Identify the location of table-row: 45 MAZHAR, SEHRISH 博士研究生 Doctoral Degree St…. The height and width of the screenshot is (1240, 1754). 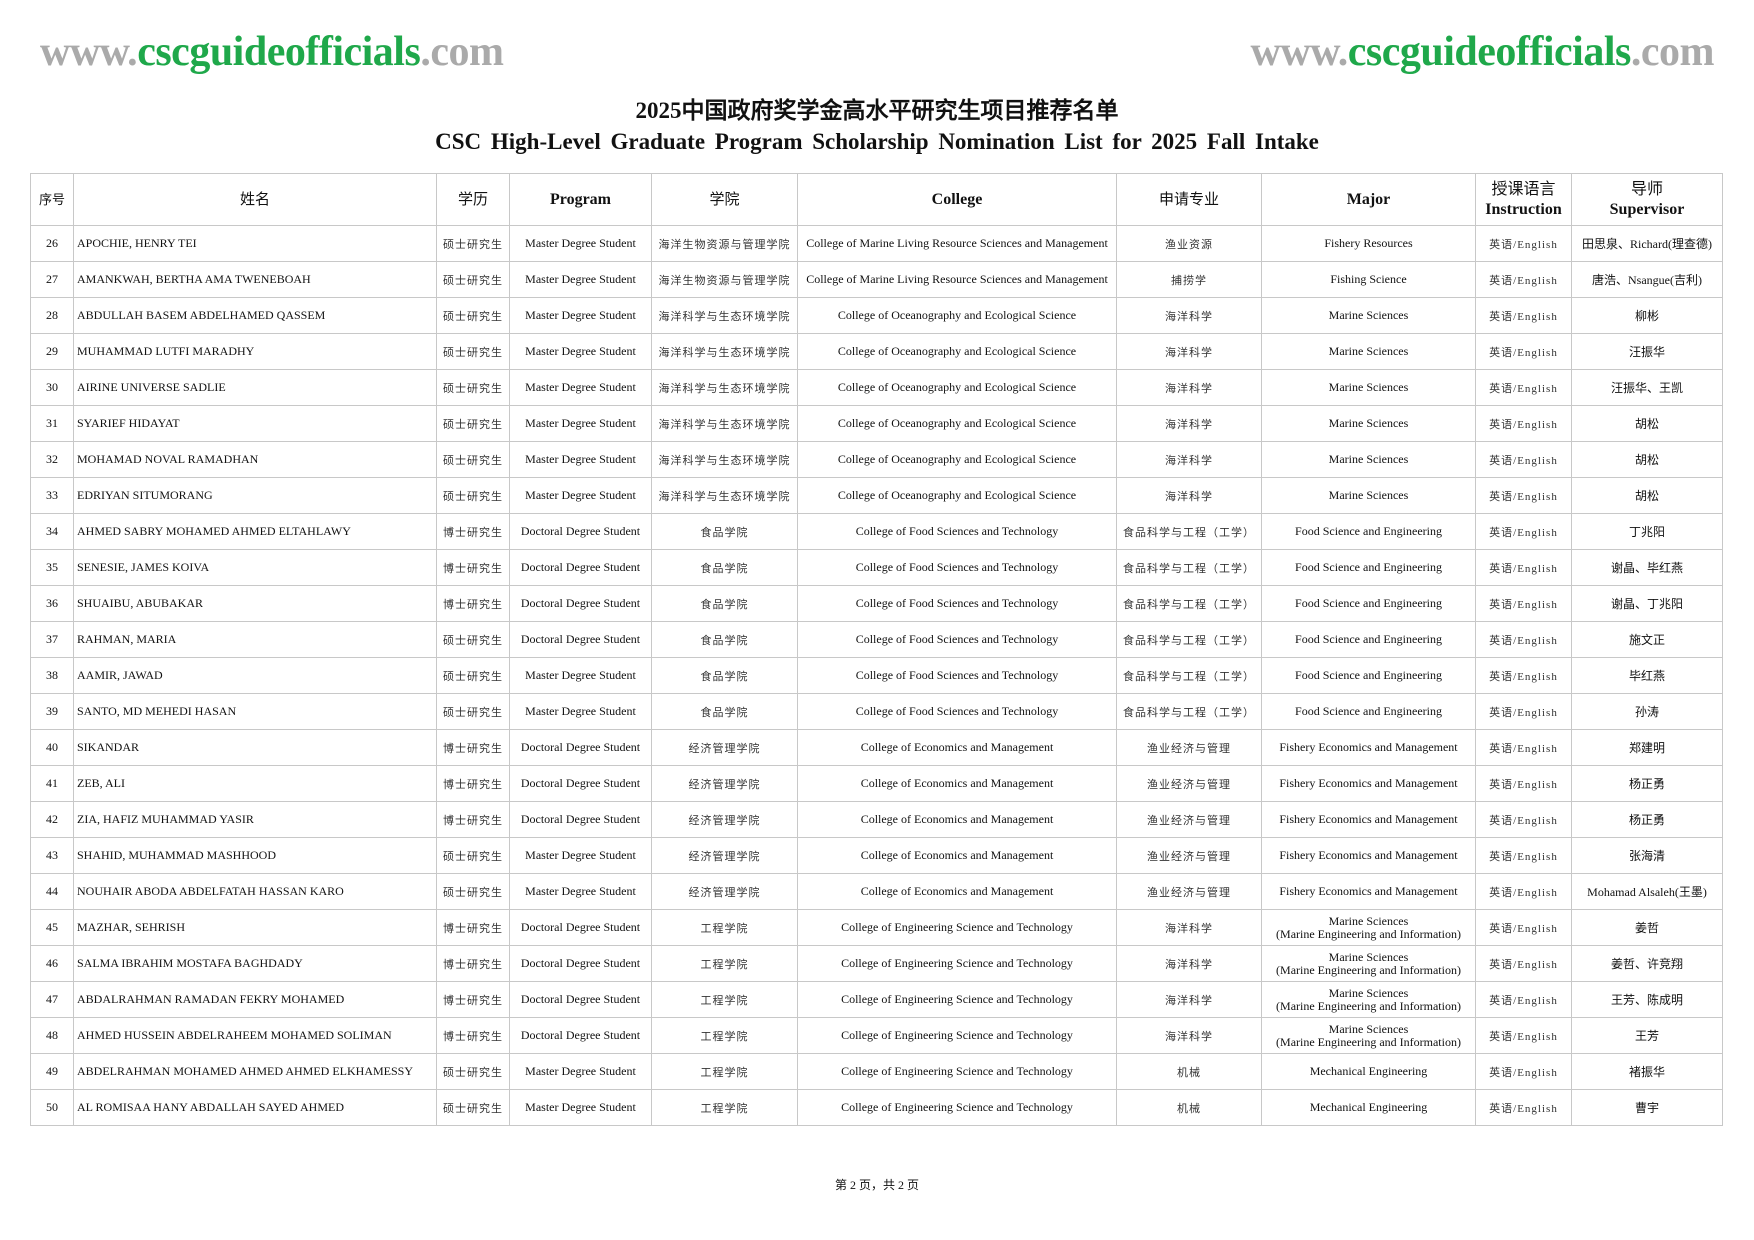
(876, 927).